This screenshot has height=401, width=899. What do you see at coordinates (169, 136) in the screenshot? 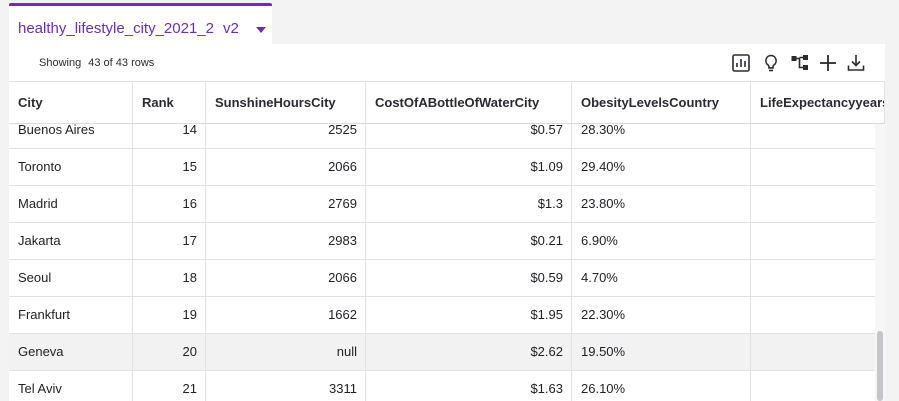
I see `cell-rank: 14` at bounding box center [169, 136].